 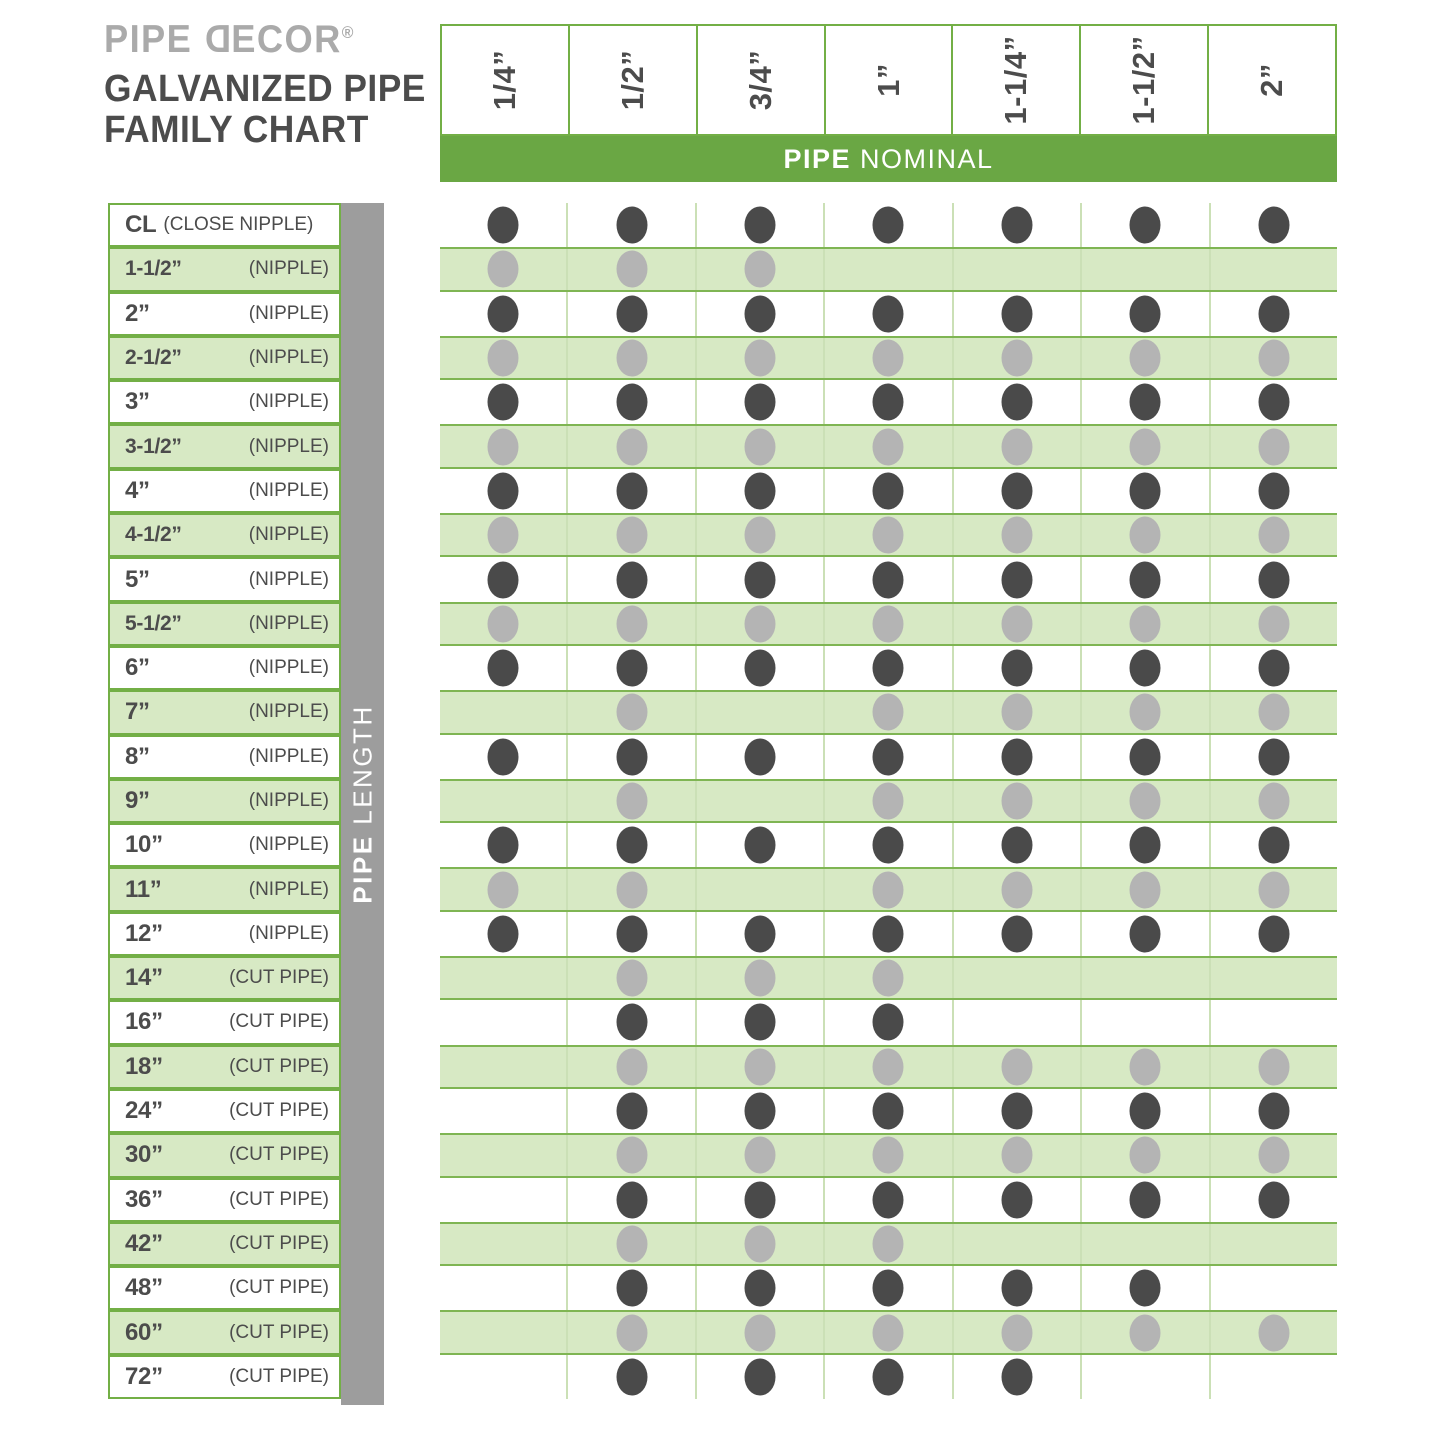 What do you see at coordinates (279, 1111) in the screenshot?
I see `row-kind-label: (CUT PIPE)` at bounding box center [279, 1111].